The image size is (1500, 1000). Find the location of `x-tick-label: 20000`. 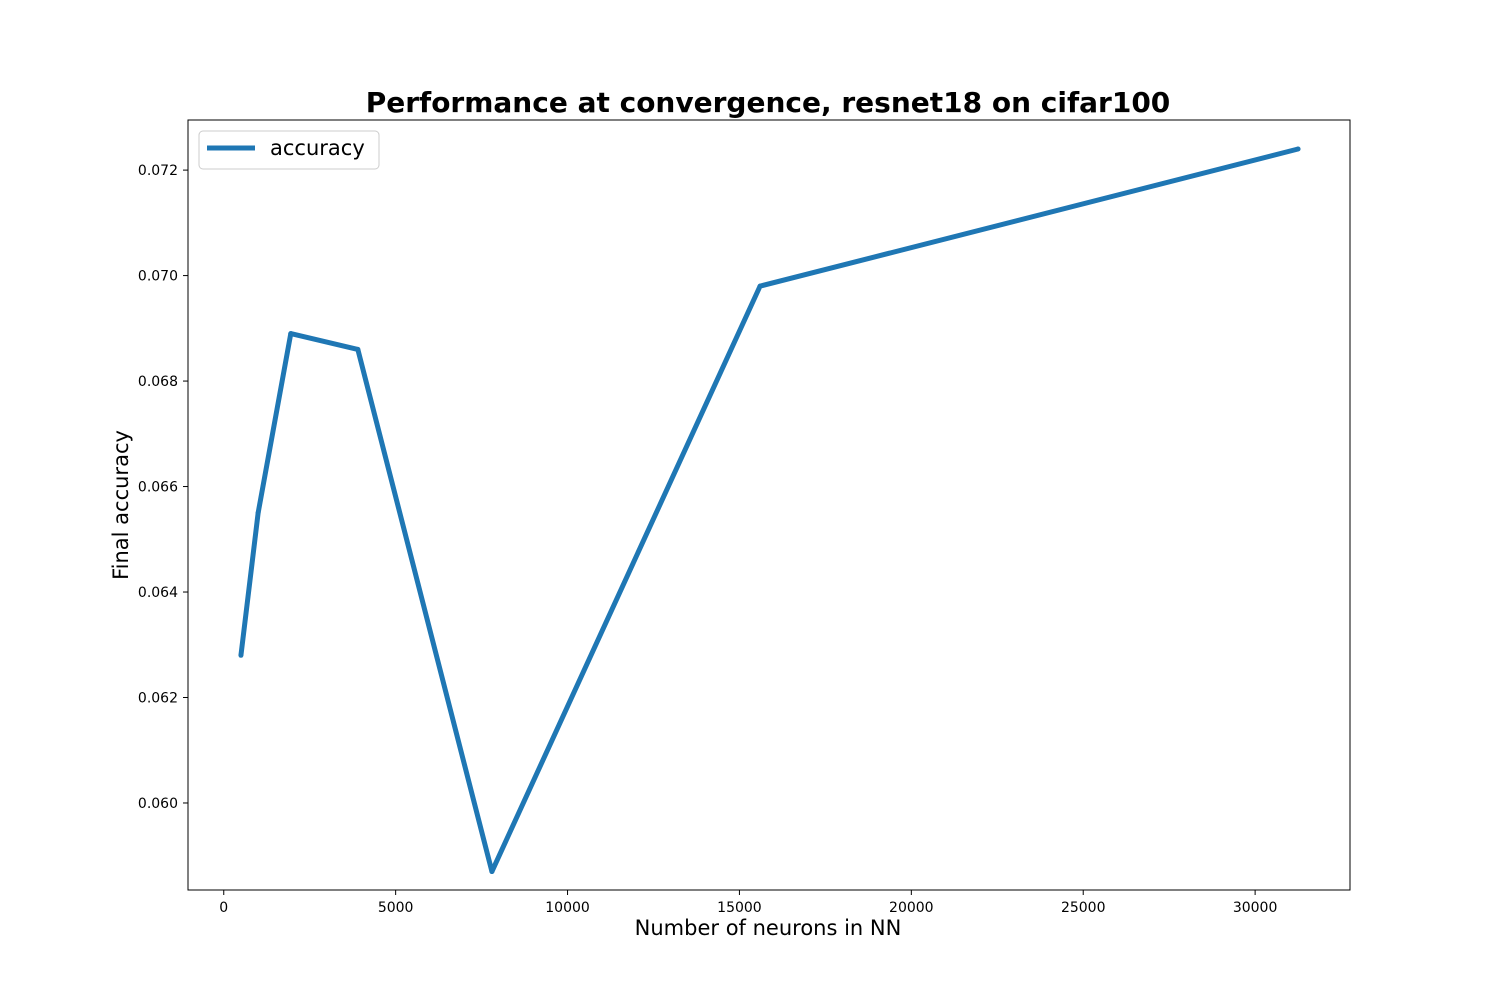

x-tick-label: 20000 is located at coordinates (911, 908).